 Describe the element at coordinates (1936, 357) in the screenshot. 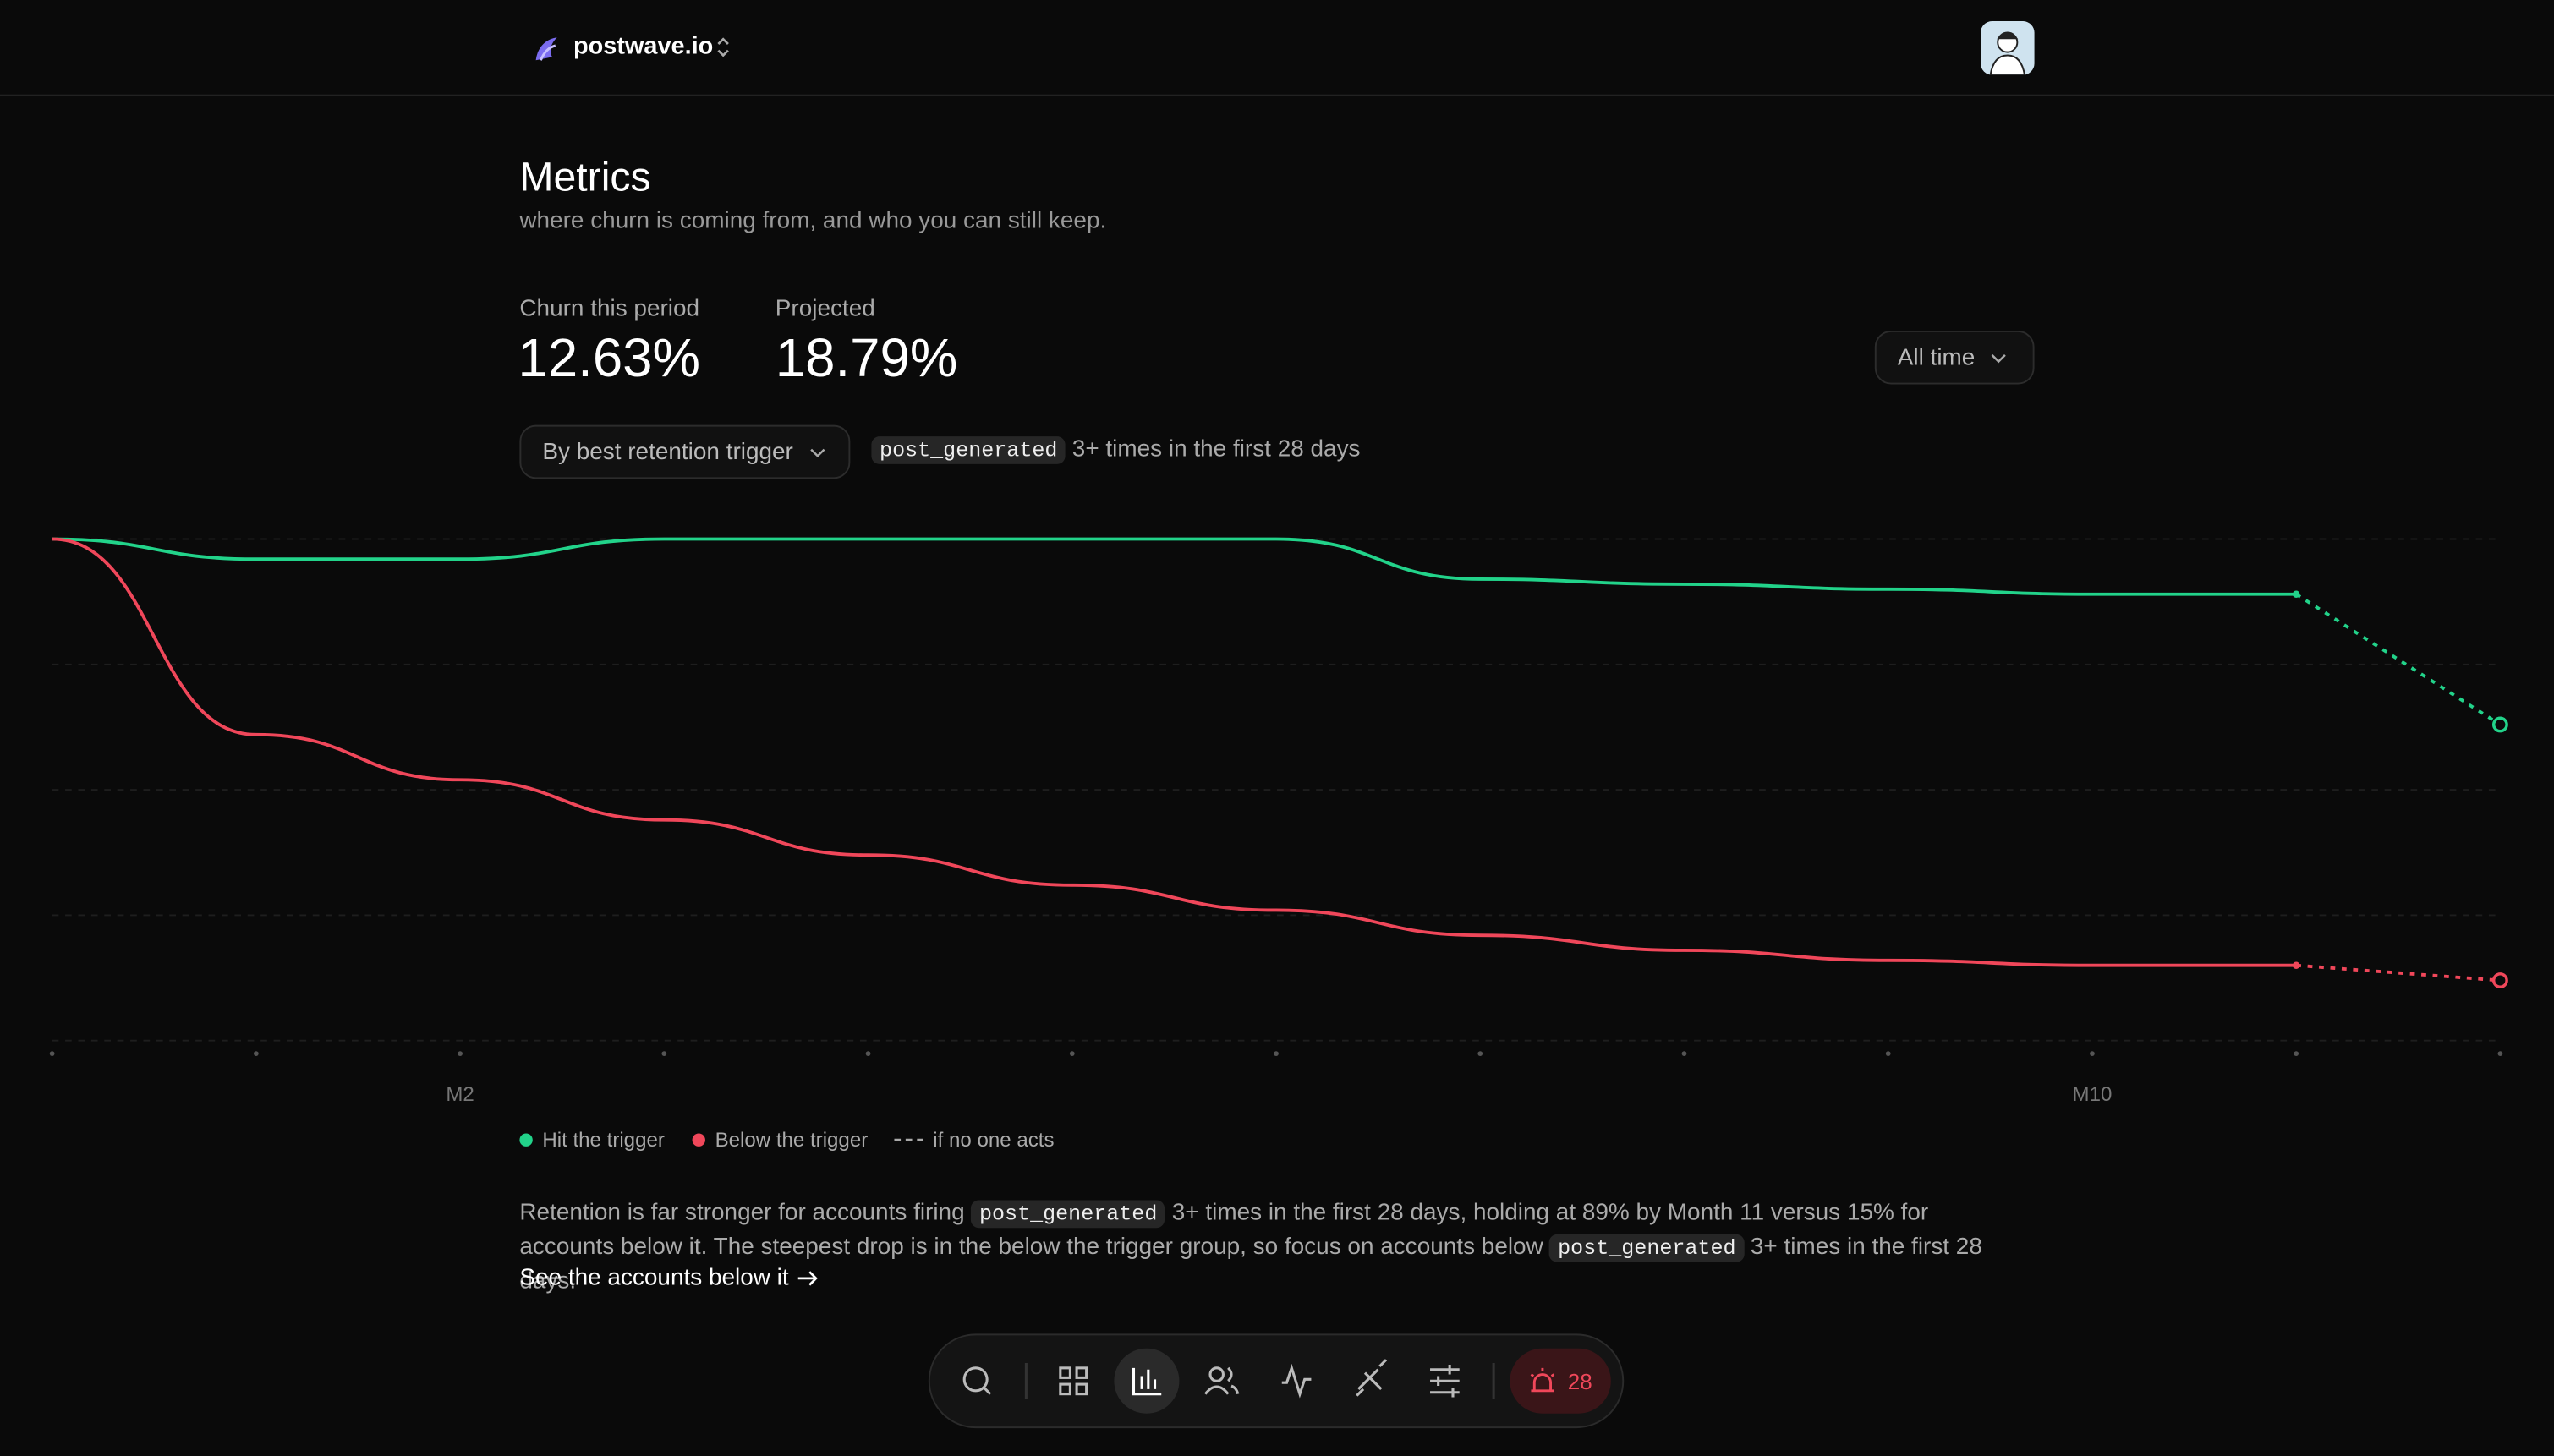

I see `range-label: All time` at that location.